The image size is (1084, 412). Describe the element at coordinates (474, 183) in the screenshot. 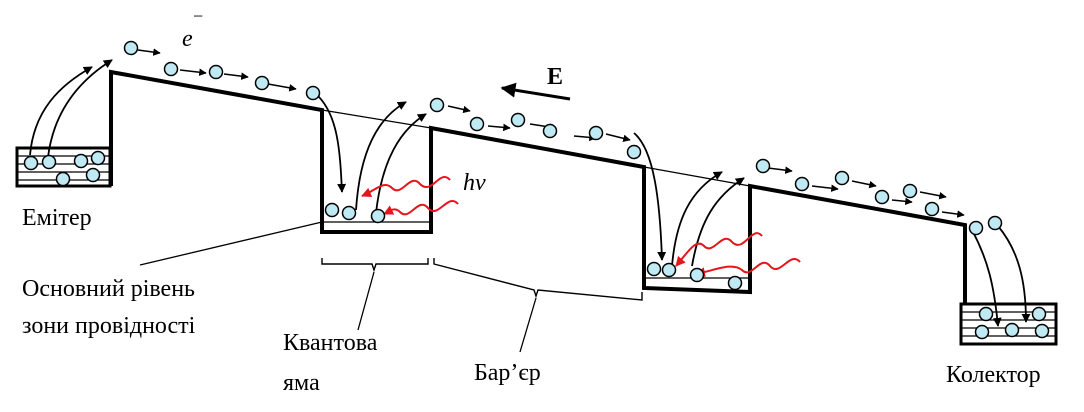

I see `photon-label: hν` at that location.